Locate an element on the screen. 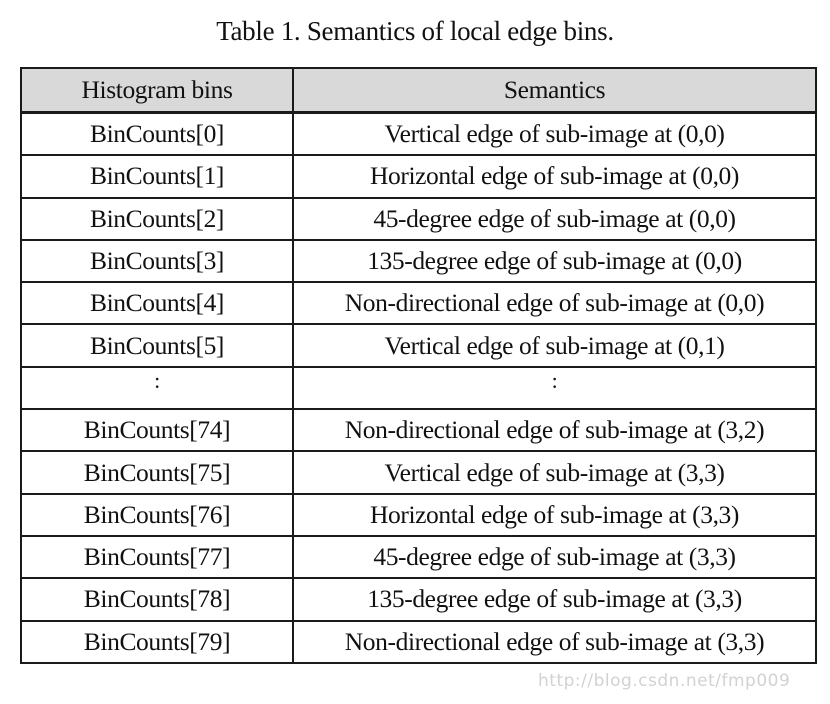  table-header-row: Histogram bins Semantics is located at coordinates (418, 90).